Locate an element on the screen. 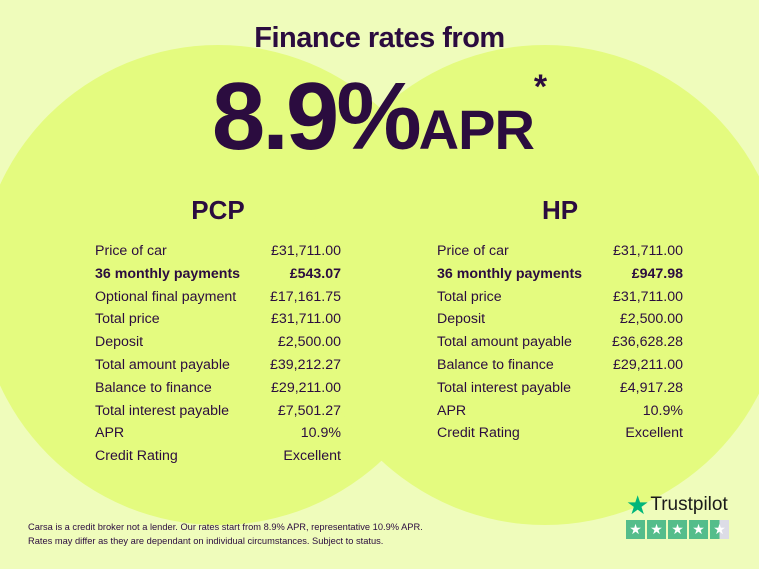 Image resolution: width=759 pixels, height=569 pixels. trustpilot-rating: ★ ★ ★ ★ ★ is located at coordinates (677, 529).